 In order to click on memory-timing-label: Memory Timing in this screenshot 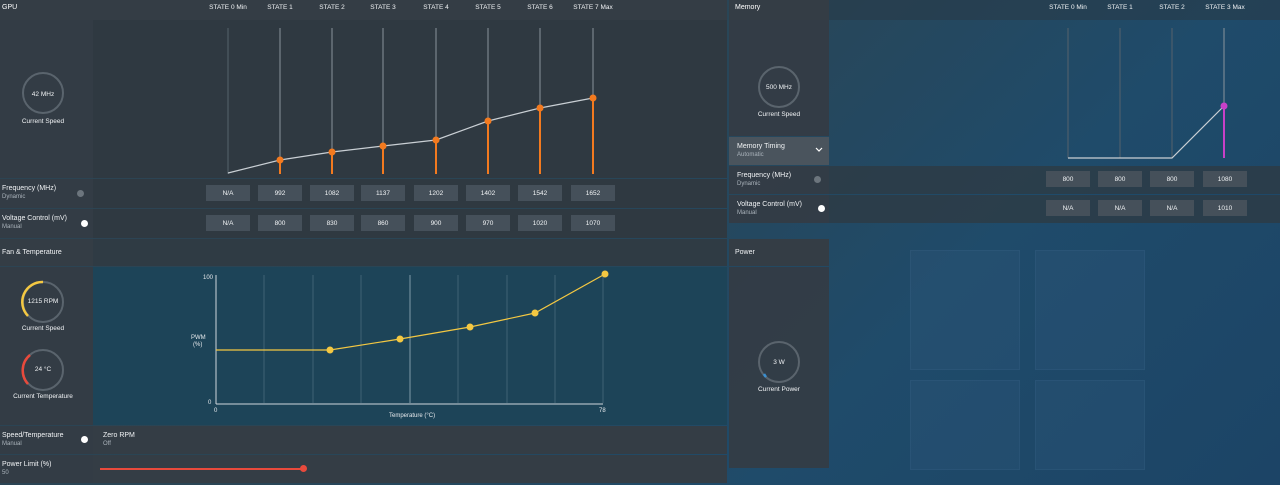, I will do `click(761, 146)`.